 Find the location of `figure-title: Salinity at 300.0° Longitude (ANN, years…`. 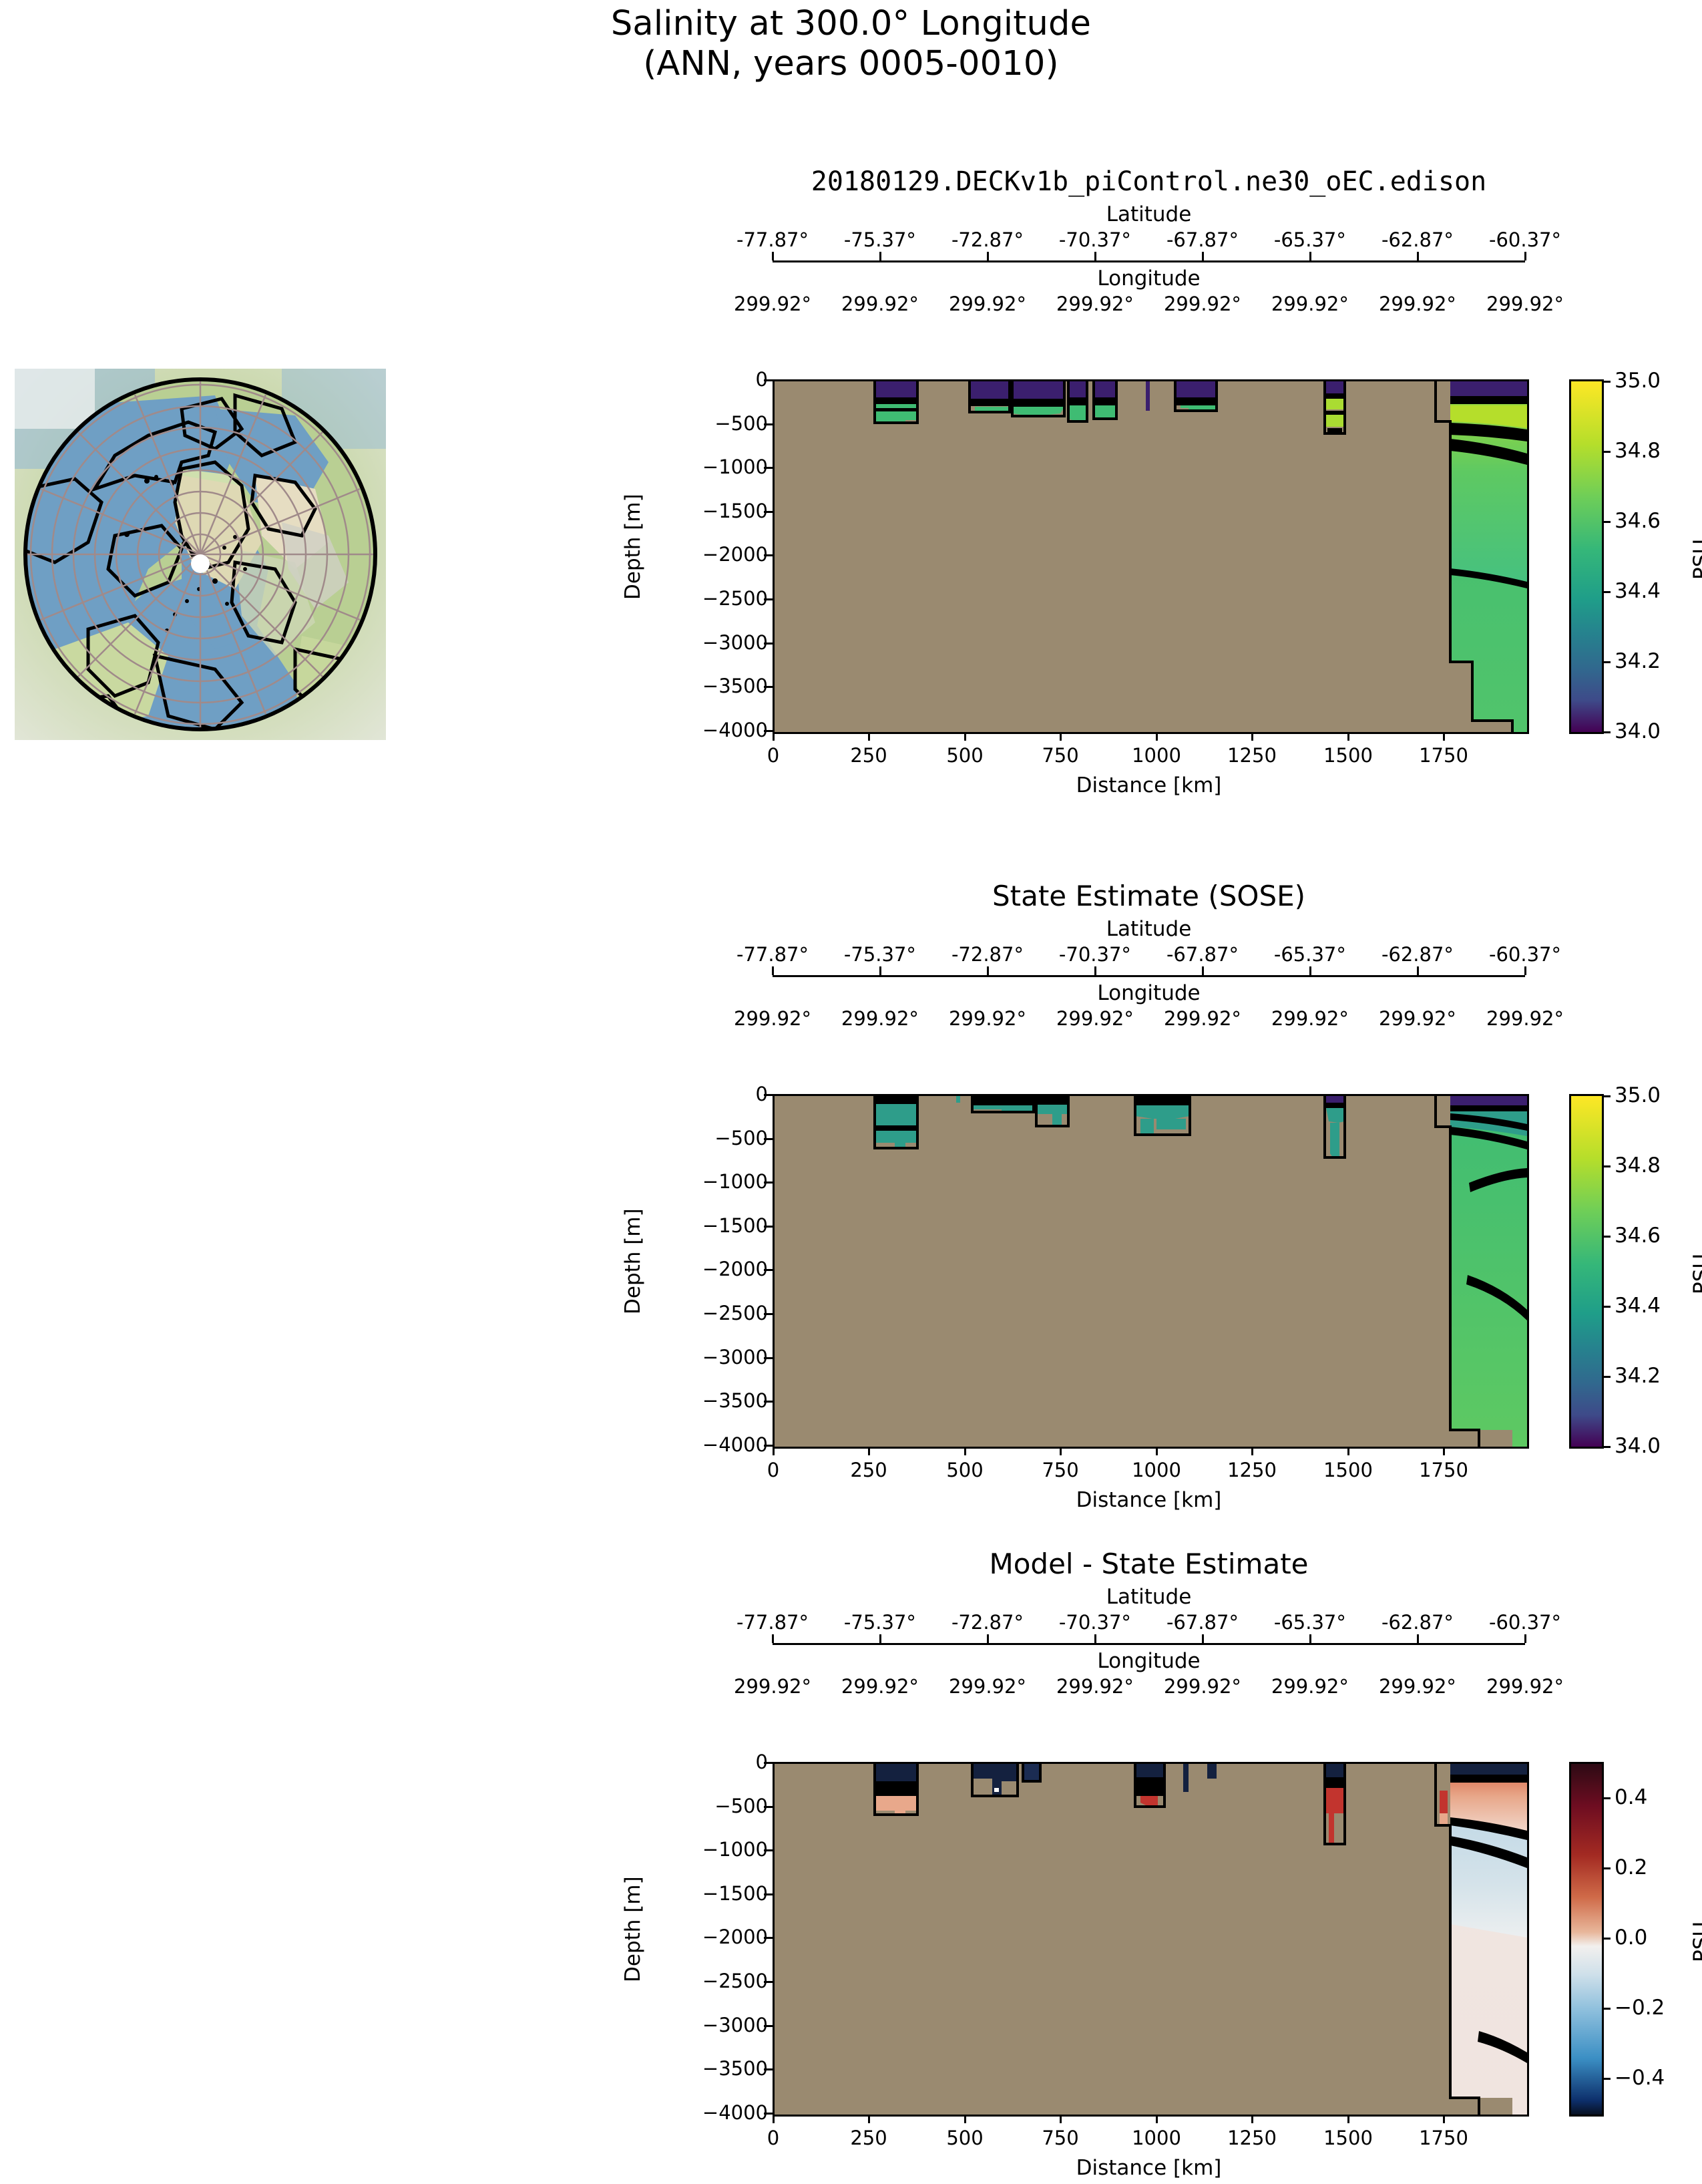

figure-title: Salinity at 300.0° Longitude (ANN, years… is located at coordinates (851, 44).